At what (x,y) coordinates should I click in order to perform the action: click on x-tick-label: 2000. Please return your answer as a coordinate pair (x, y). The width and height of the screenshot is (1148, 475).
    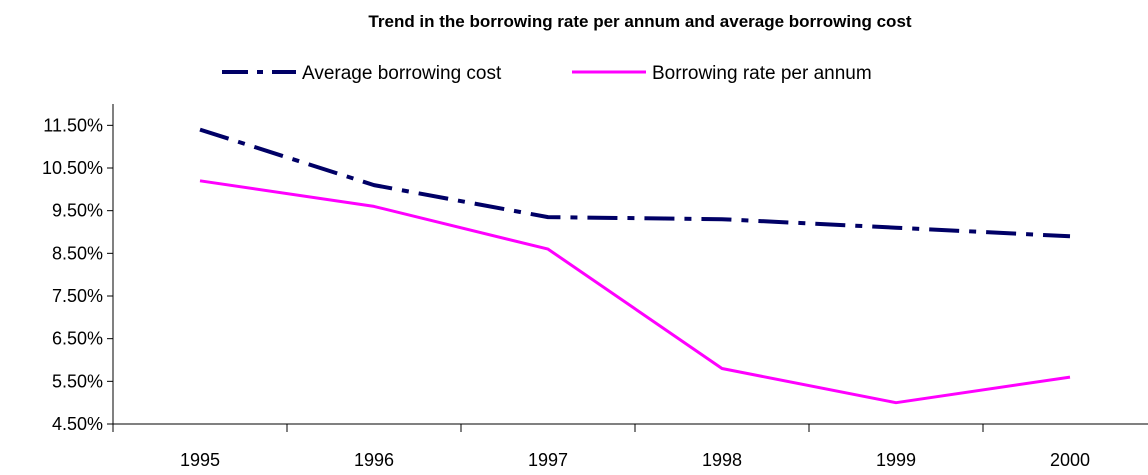
    Looking at the image, I should click on (1070, 460).